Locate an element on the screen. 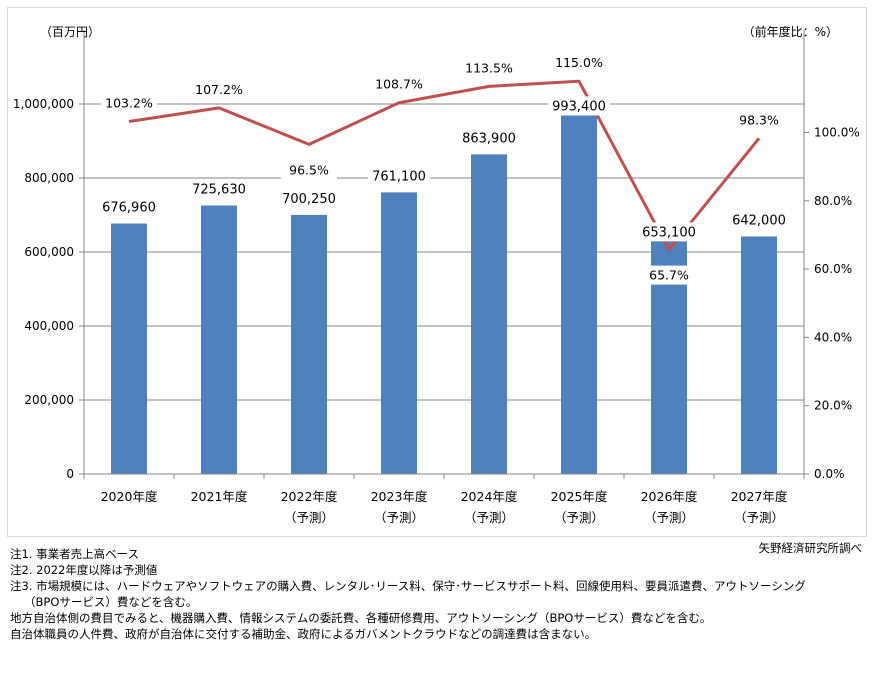  y-left-tick-label: 1,000,000 is located at coordinates (43, 104).